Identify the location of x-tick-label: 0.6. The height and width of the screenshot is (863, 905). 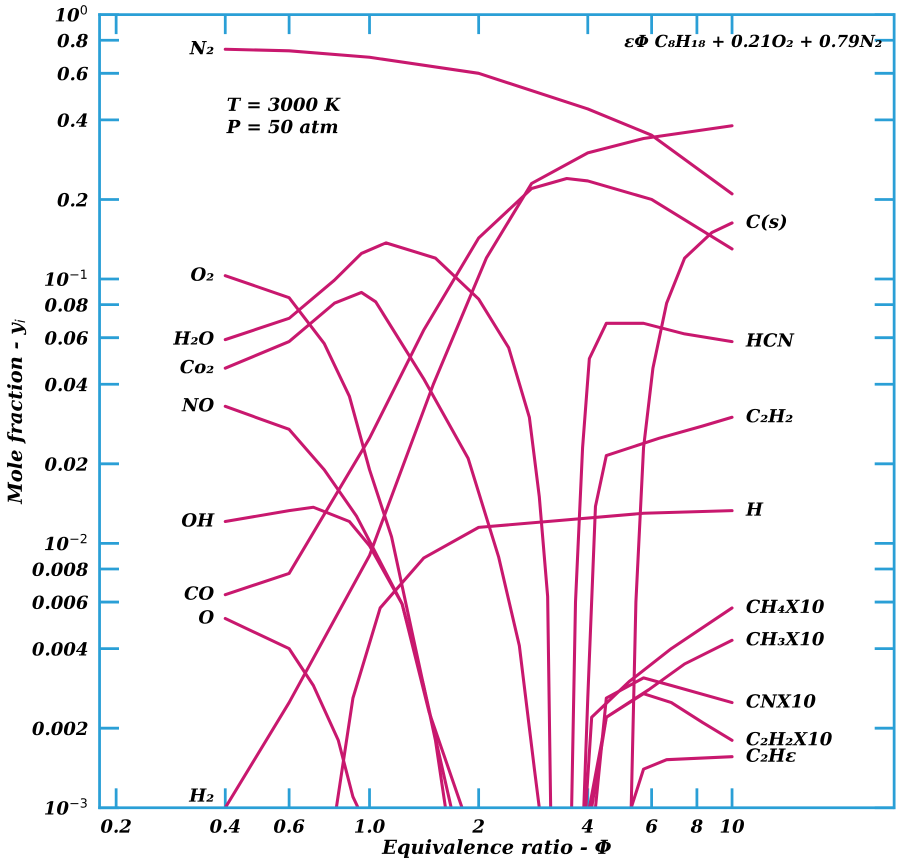
(289, 826).